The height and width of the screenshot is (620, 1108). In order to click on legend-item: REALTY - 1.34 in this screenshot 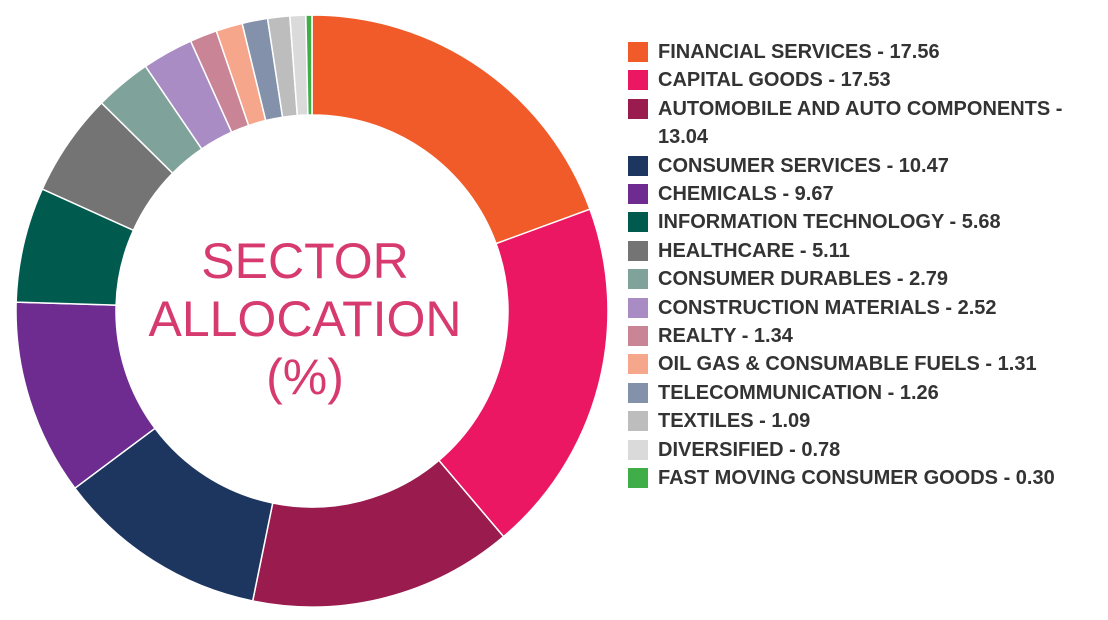, I will do `click(863, 336)`.